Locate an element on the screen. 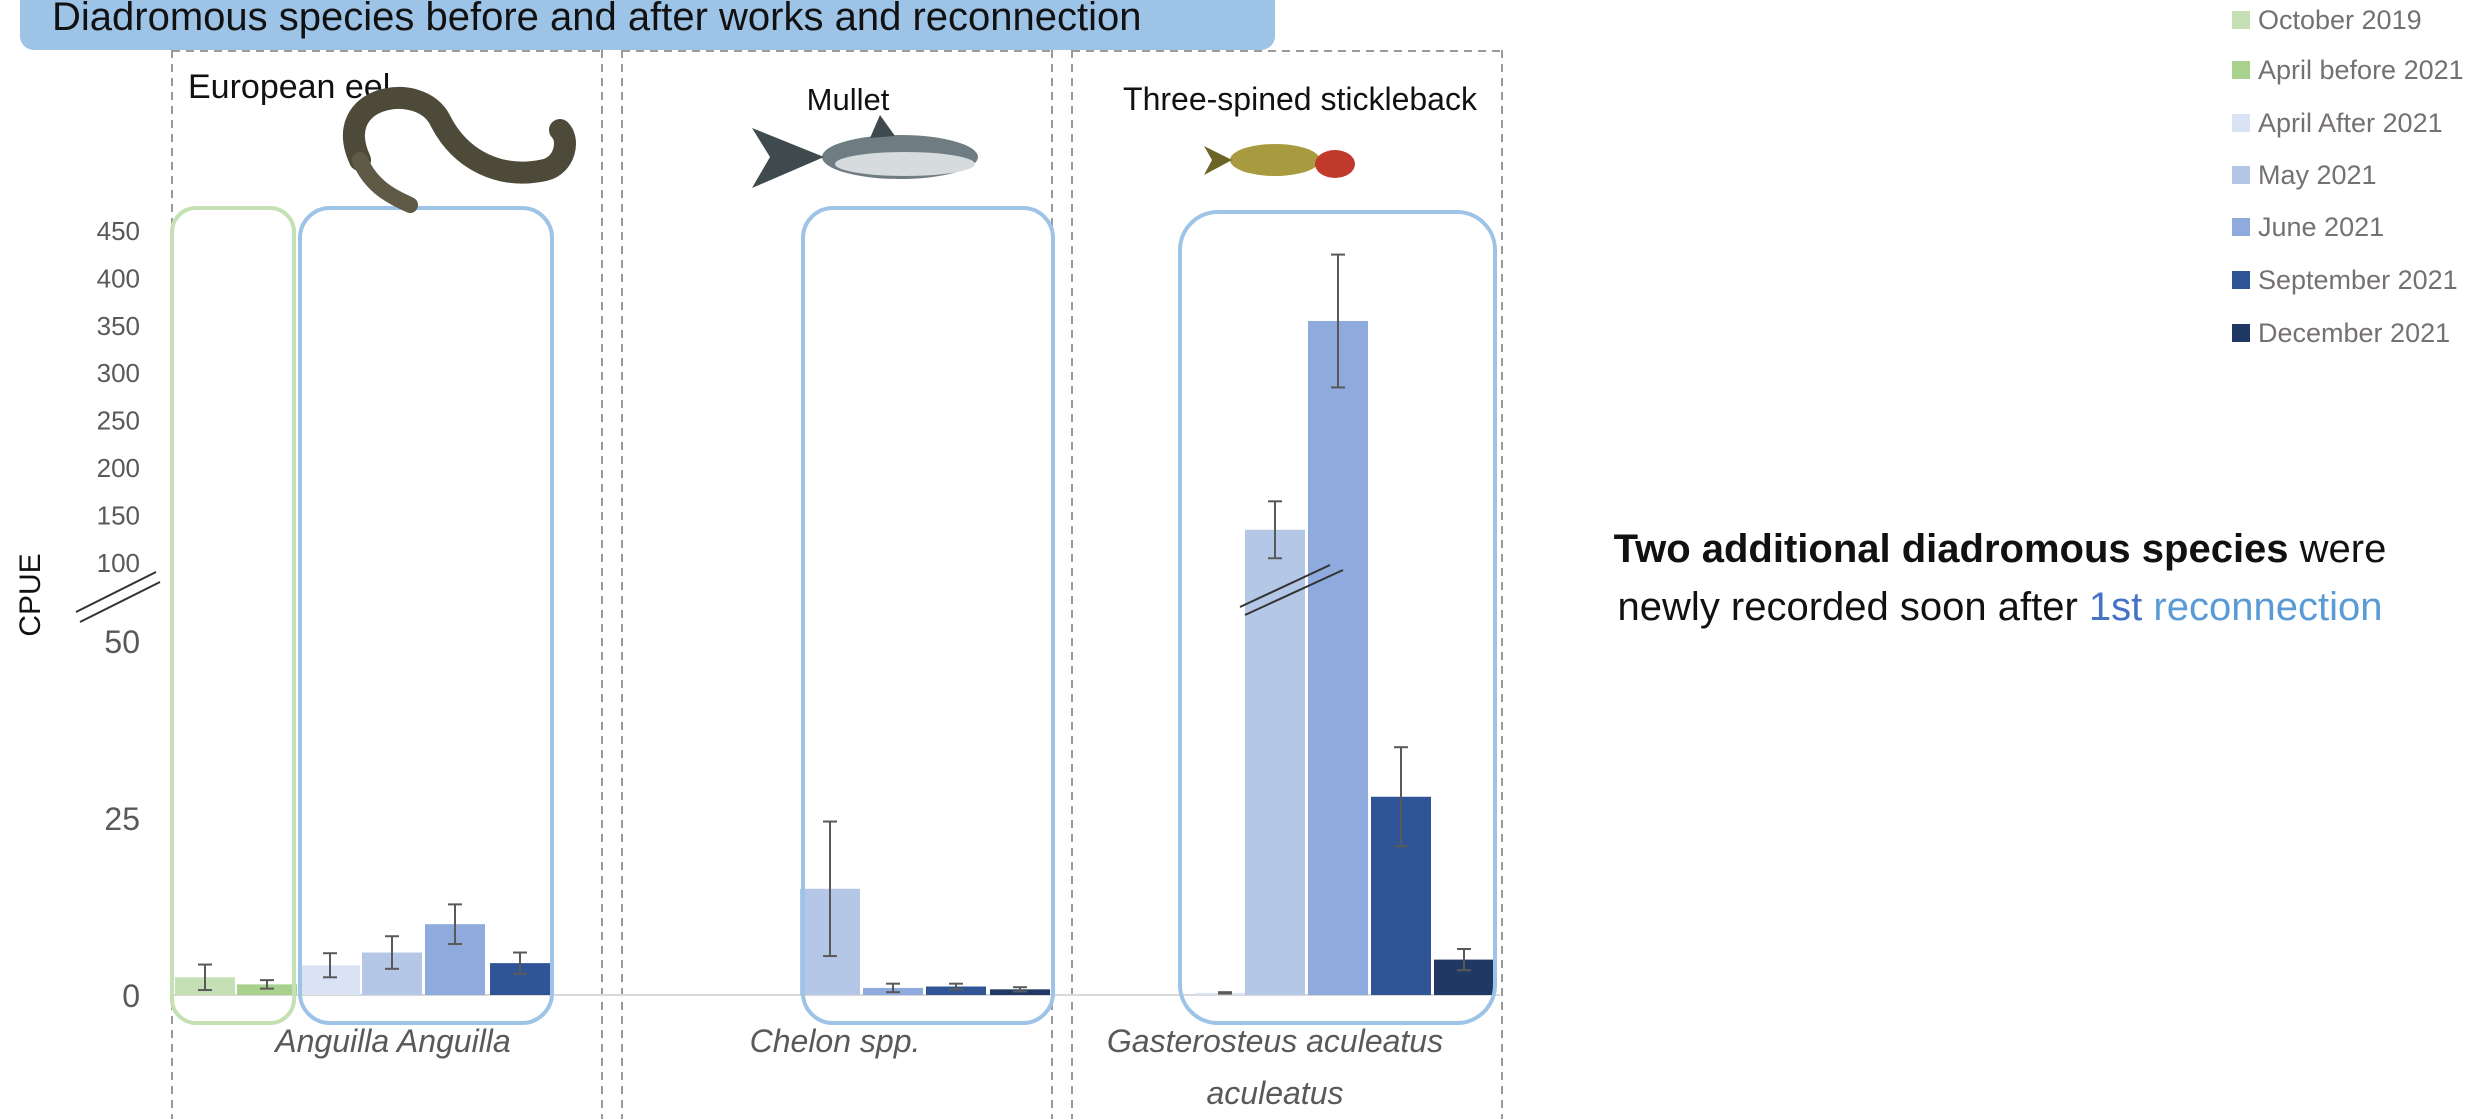 This screenshot has width=2486, height=1119. y-tick-label: 0 is located at coordinates (131, 996).